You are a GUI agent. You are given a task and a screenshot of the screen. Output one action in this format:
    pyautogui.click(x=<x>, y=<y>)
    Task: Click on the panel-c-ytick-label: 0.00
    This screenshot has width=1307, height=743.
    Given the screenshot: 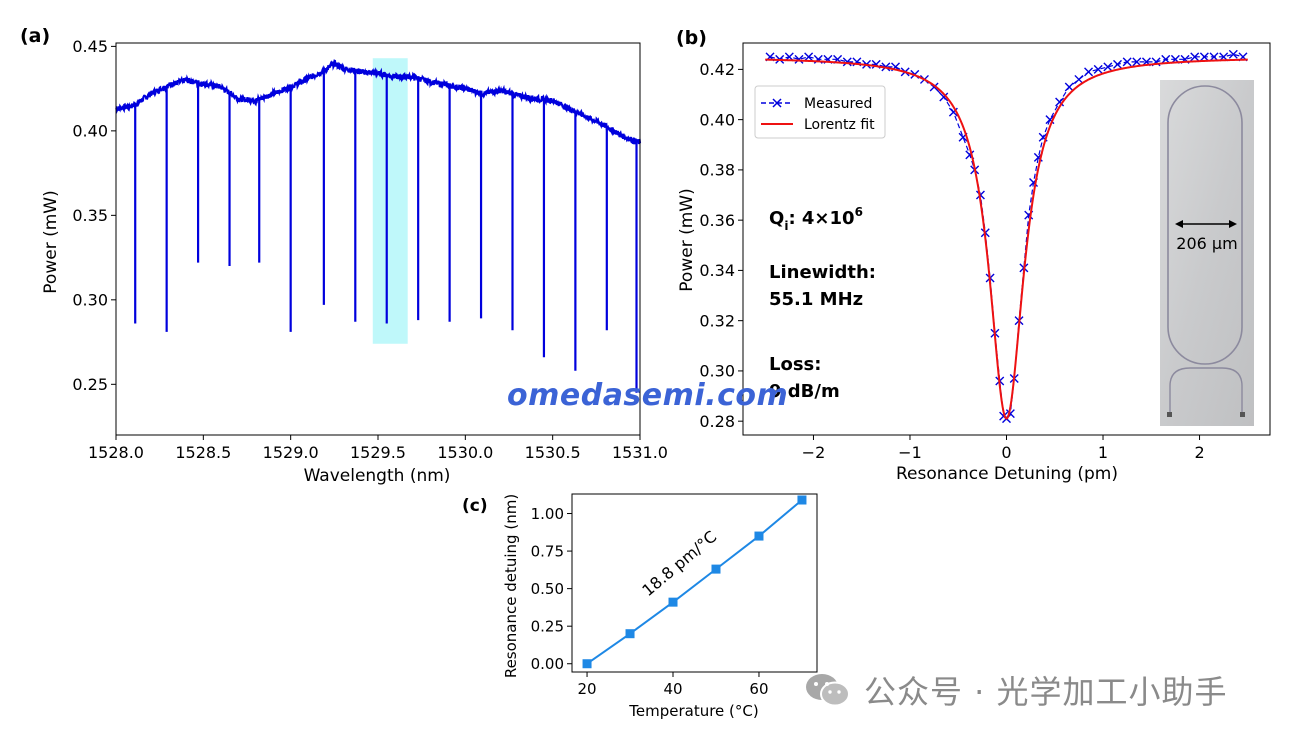 What is the action you would take?
    pyautogui.click(x=547, y=664)
    